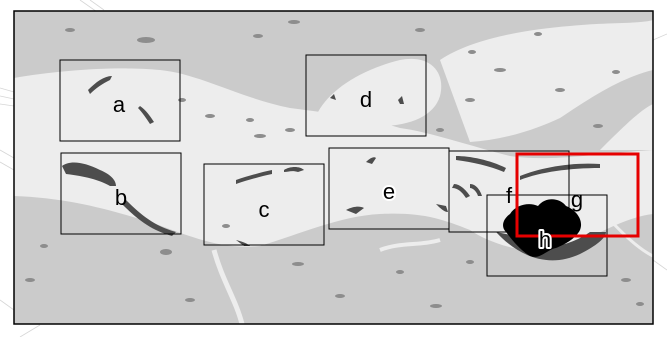  Describe the element at coordinates (509, 195) in the screenshot. I see `panel-label-f: f` at that location.